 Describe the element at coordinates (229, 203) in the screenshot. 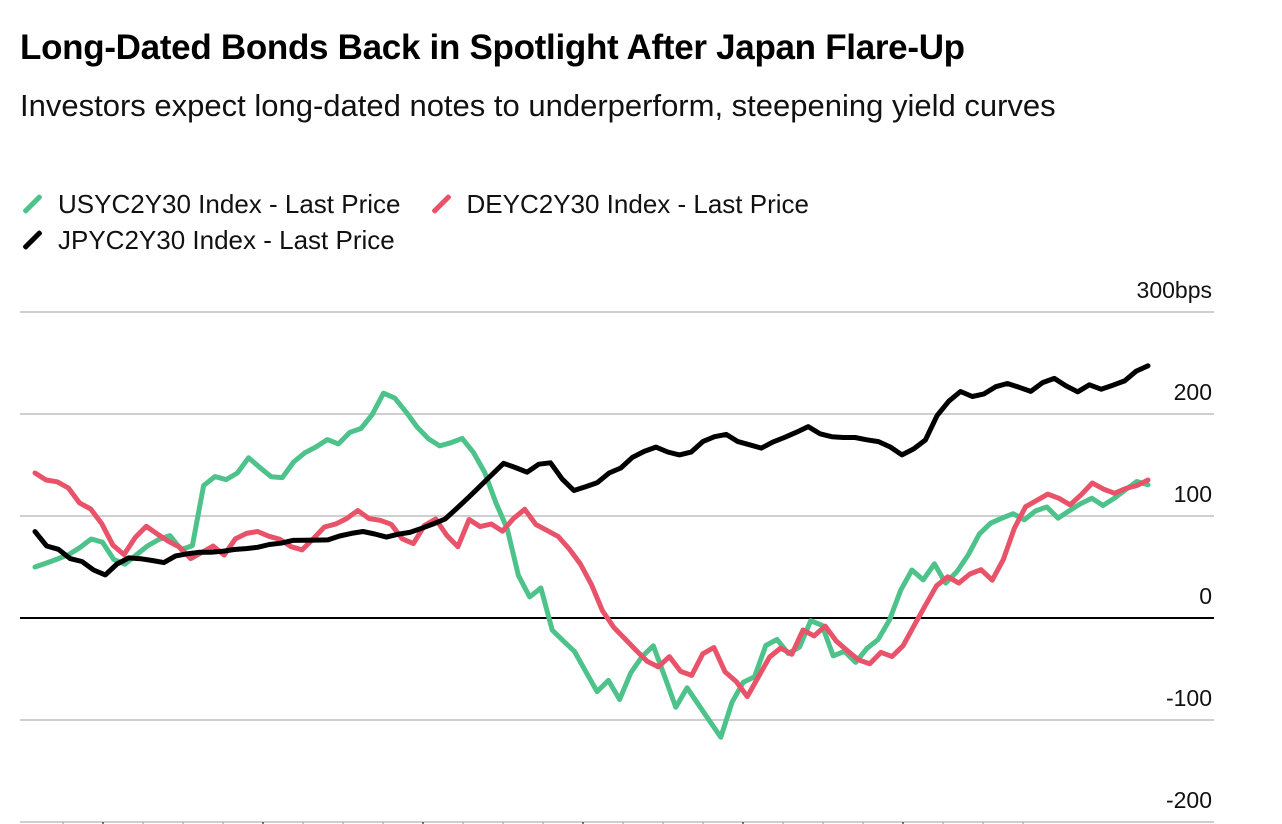

I see `legend-label-usyc2y30: USYC2Y30 Index - Last Price` at that location.